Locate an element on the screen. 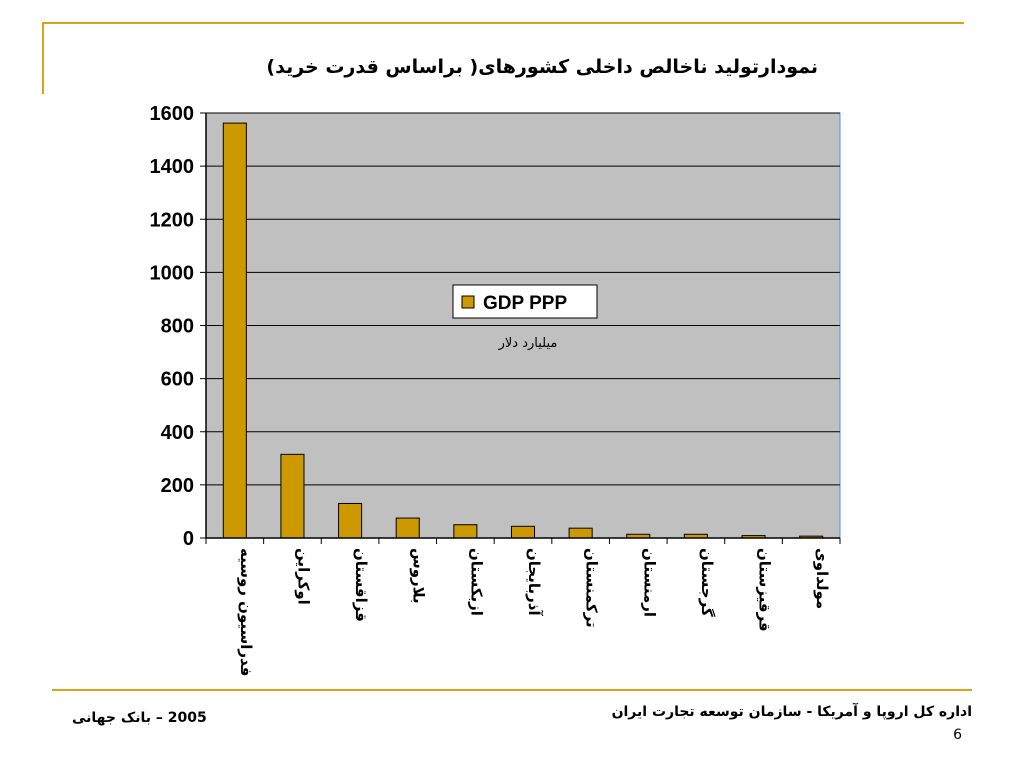  y-tick-label: 200 is located at coordinates (177, 486).